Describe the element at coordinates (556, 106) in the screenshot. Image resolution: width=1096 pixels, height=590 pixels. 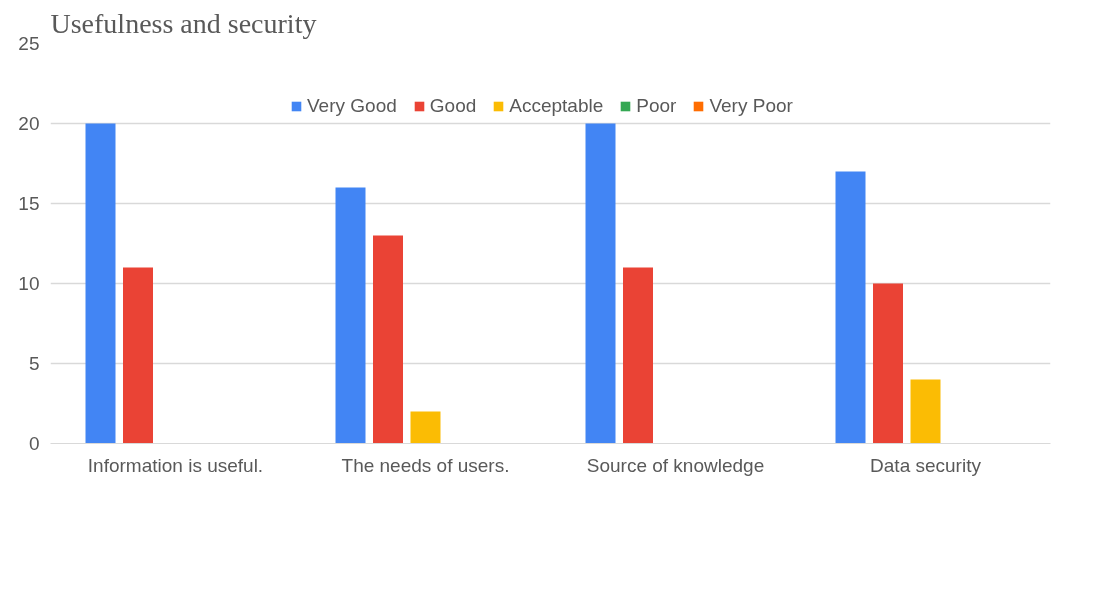
I see `legend-label: Acceptable` at that location.